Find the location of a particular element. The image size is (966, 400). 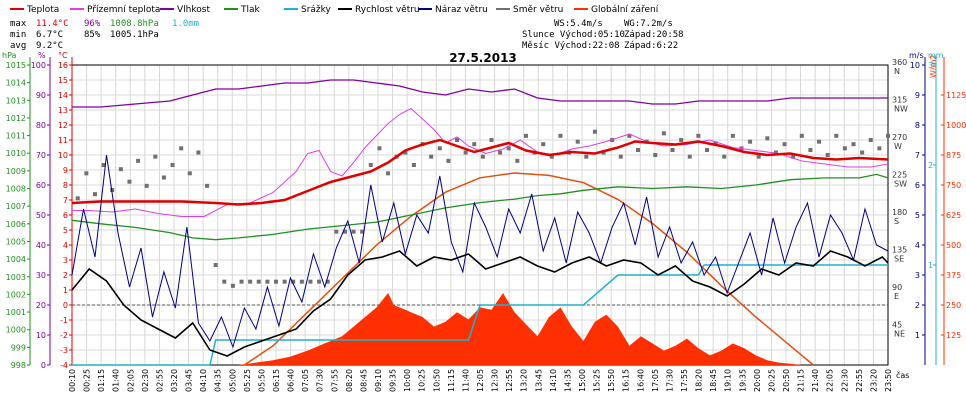

temp-tick-label: 11 is located at coordinates (63, 140).